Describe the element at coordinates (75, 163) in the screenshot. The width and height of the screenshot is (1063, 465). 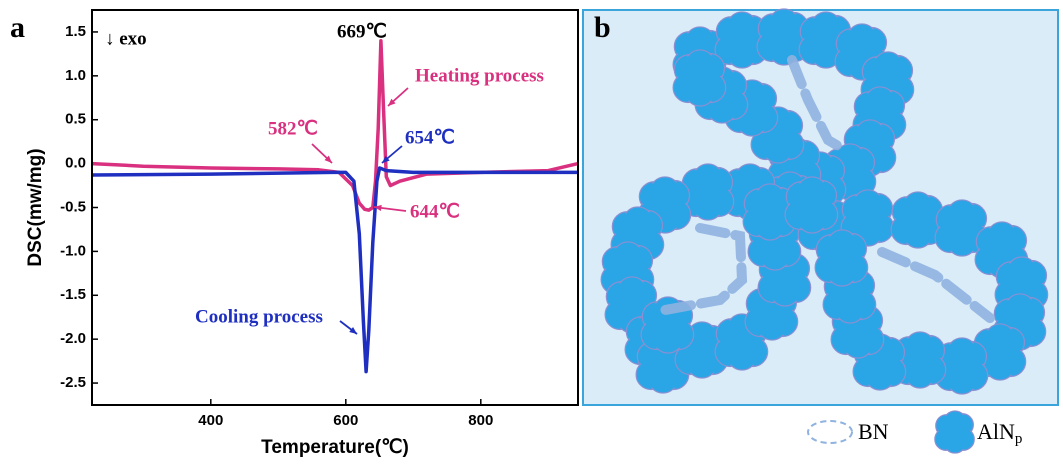
I see `y-tick-label: 0.0` at that location.